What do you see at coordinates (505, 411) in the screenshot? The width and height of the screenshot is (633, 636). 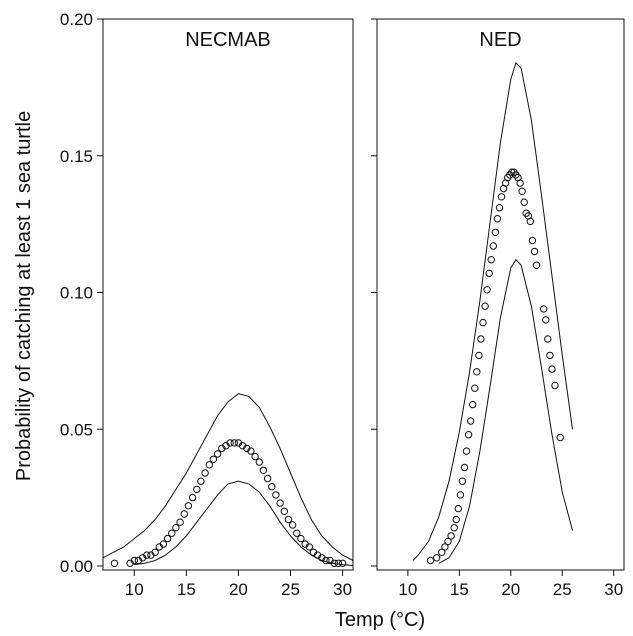 I see `lower-confidence-line` at bounding box center [505, 411].